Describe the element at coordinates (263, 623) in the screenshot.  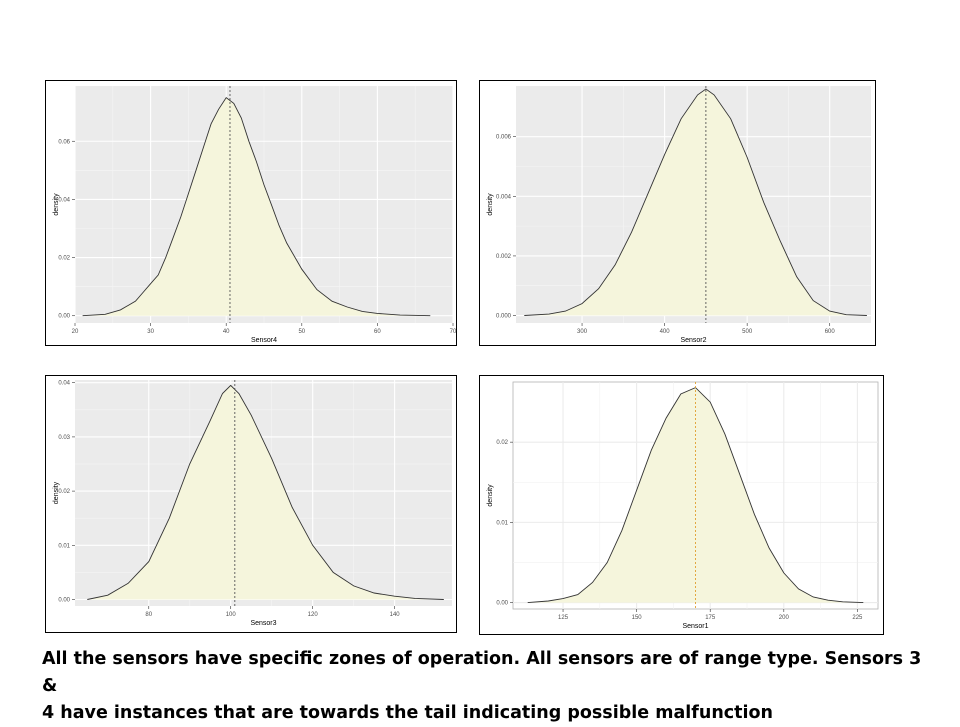
I see `x-axis-title: Sensor3` at that location.